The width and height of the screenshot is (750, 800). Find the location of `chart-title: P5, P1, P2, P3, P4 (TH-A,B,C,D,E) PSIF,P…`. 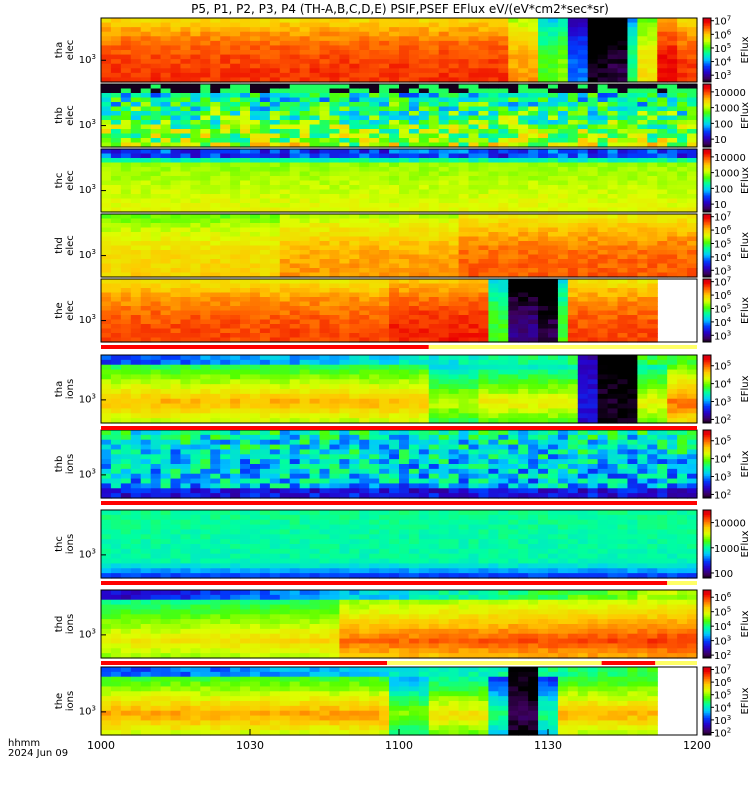

chart-title: P5, P1, P2, P3, P4 (TH-A,B,C,D,E) PSIF,P… is located at coordinates (400, 9).